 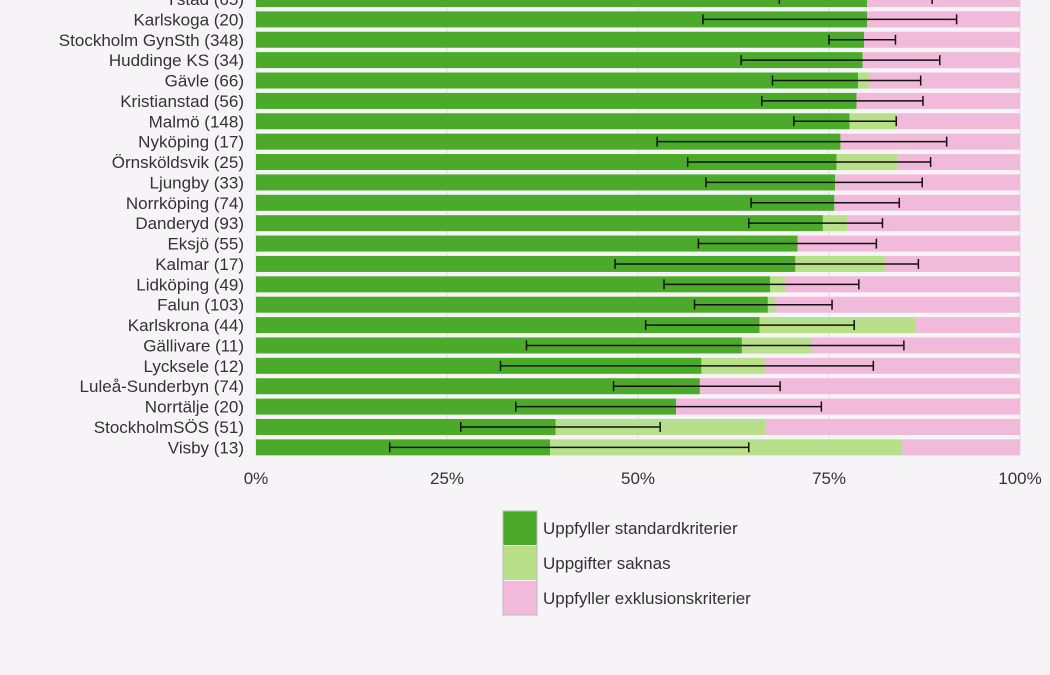 What do you see at coordinates (169, 427) in the screenshot?
I see `category-label: StockholmSÖS (51)` at bounding box center [169, 427].